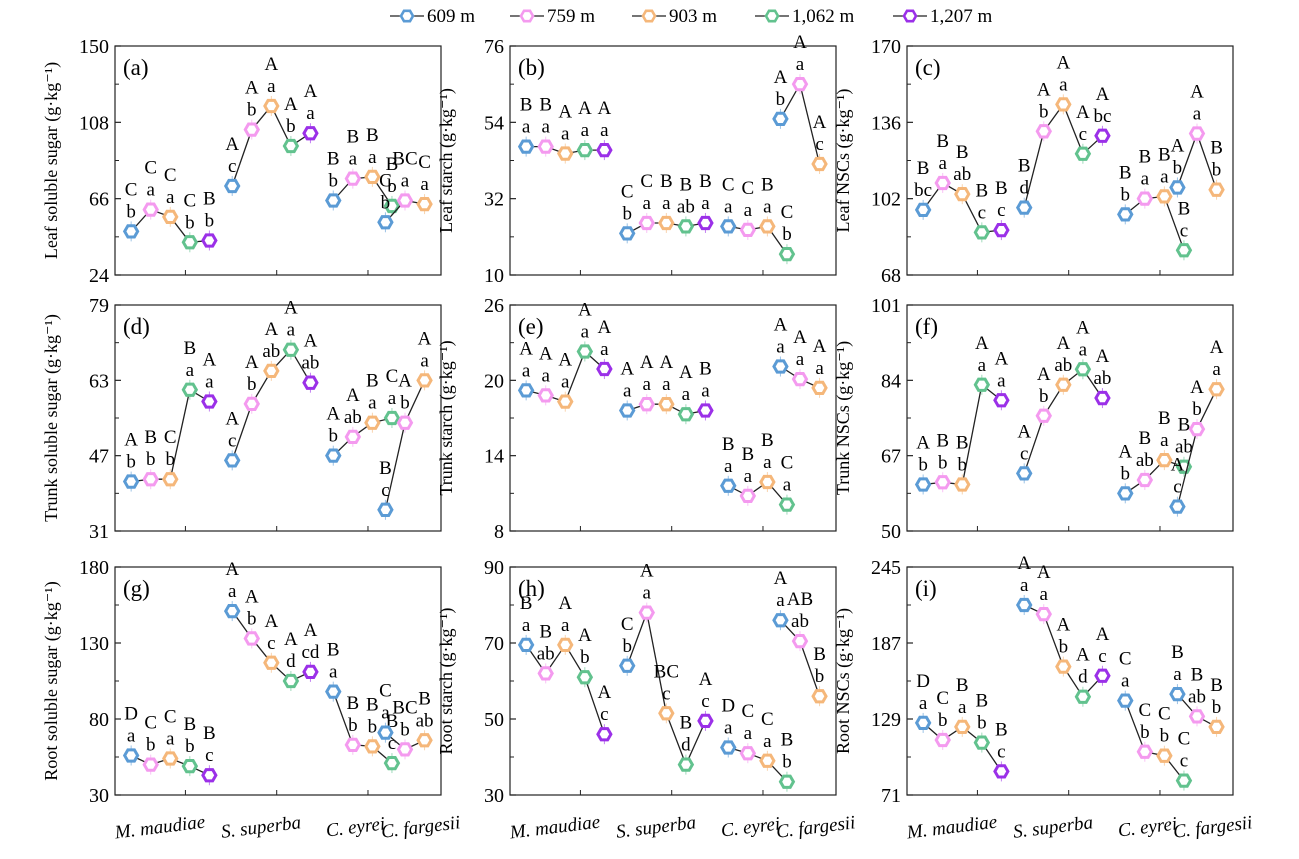 The image size is (1299, 859). I want to click on significance-upper: BC, so click(404, 707).